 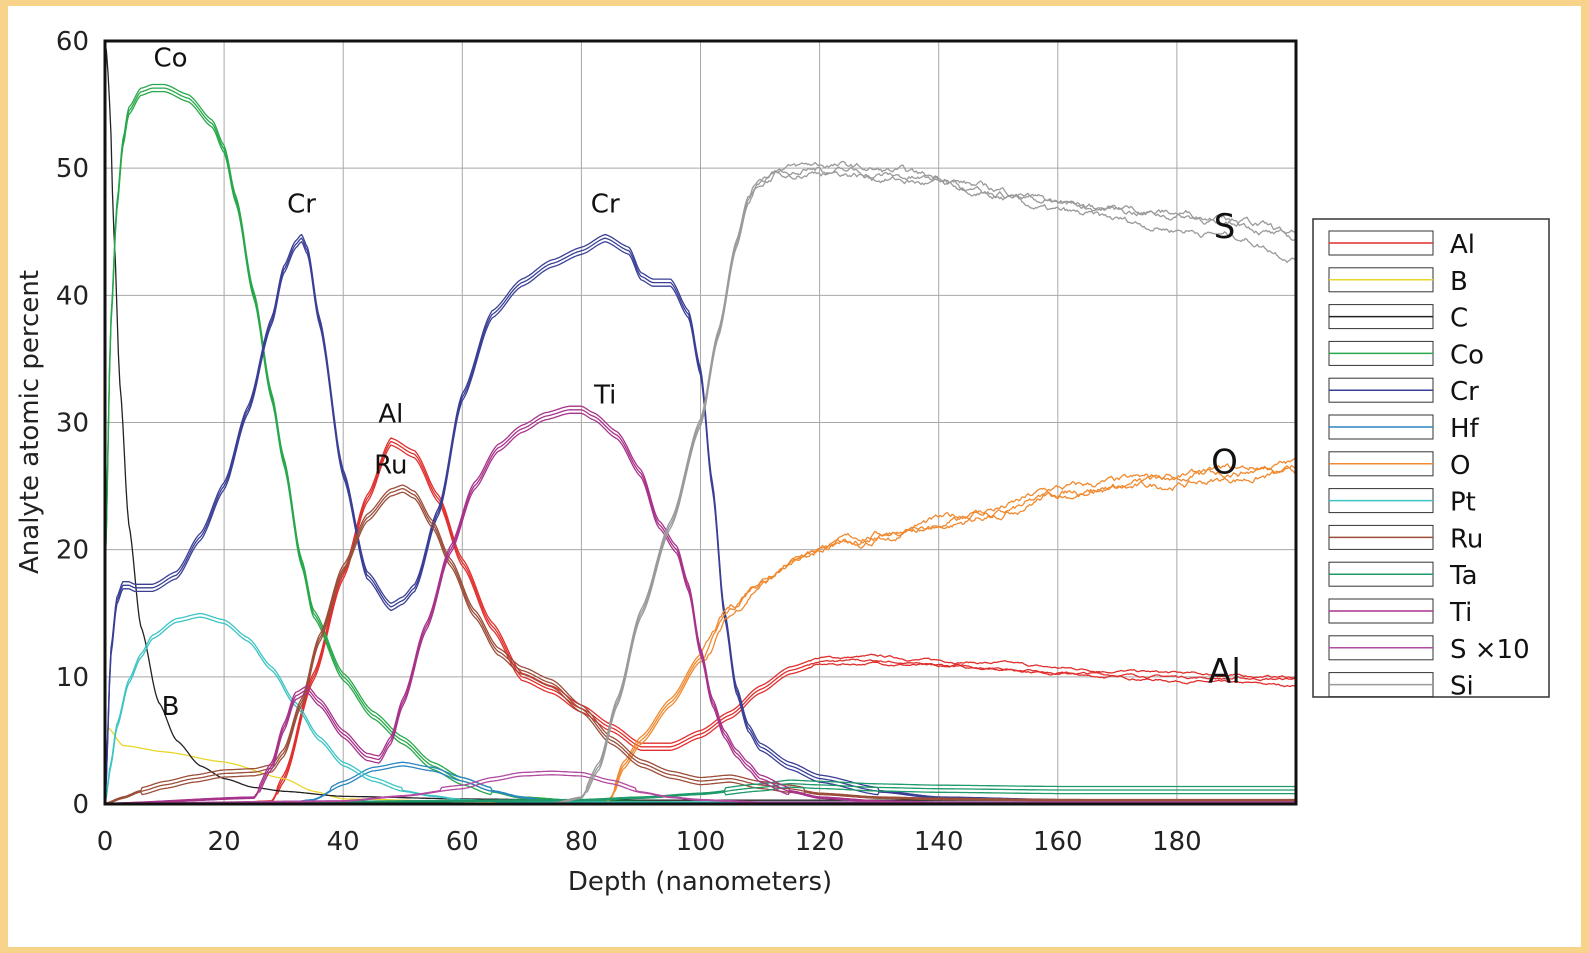 I want to click on legend-label: Pt, so click(x=1463, y=503).